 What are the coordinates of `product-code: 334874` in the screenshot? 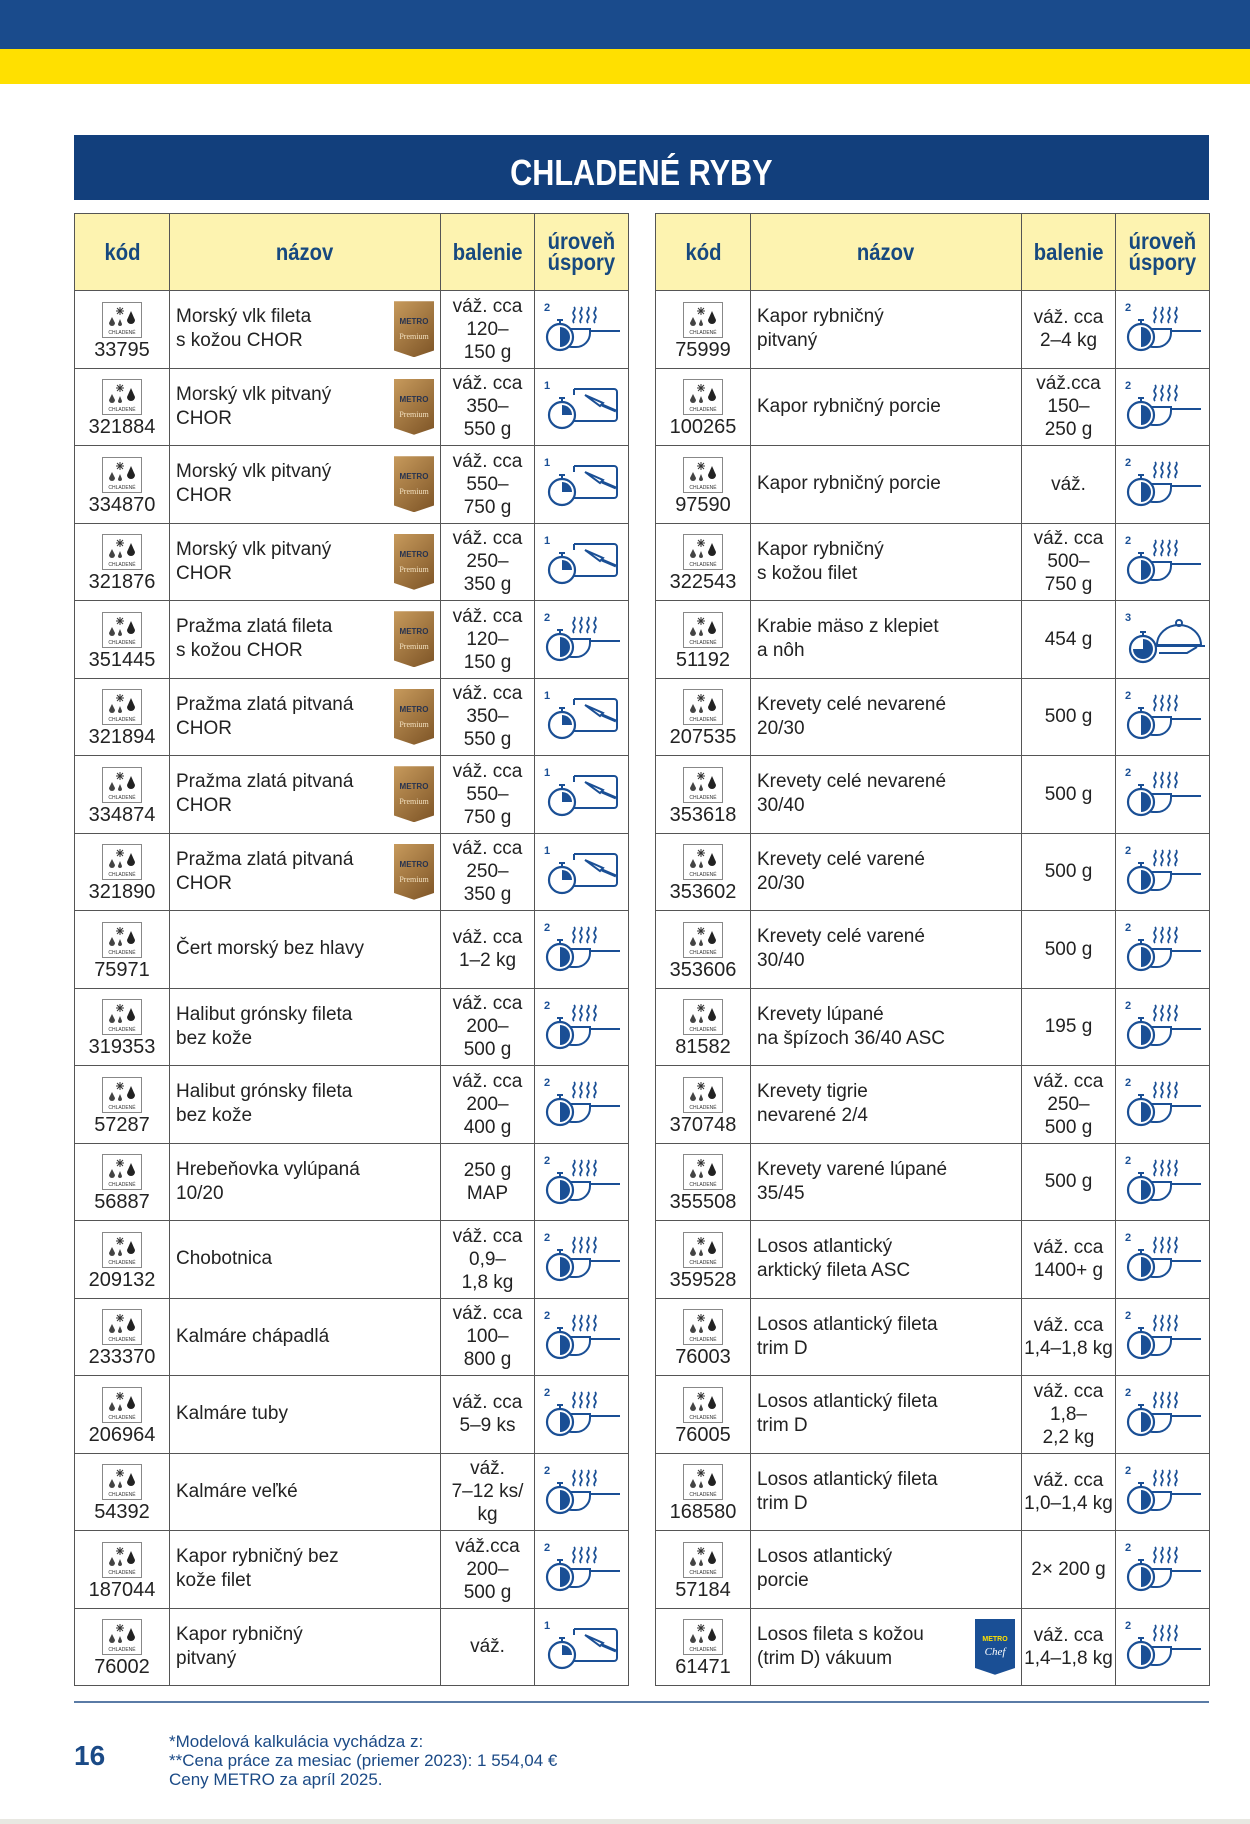 It's located at (122, 814).